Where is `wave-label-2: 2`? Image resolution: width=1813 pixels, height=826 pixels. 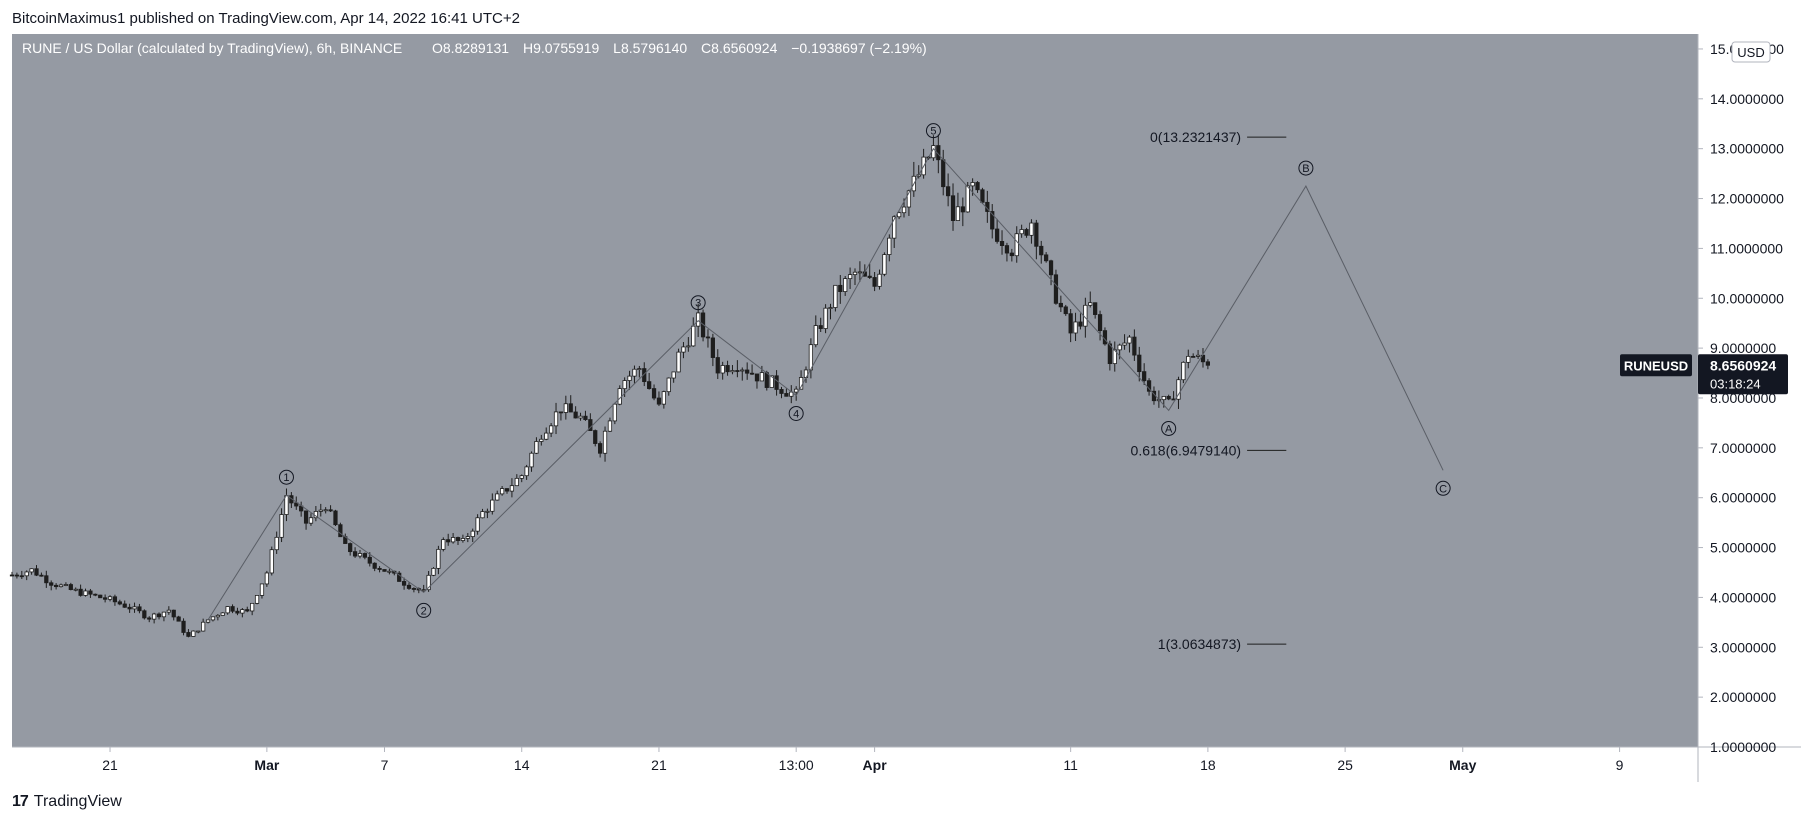
wave-label-2: 2 is located at coordinates (424, 611).